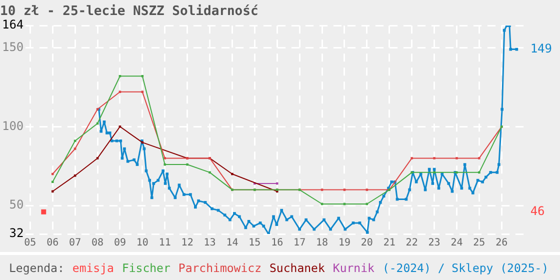 The image size is (560, 280). I want to click on x-tick-label: 25, so click(479, 243).